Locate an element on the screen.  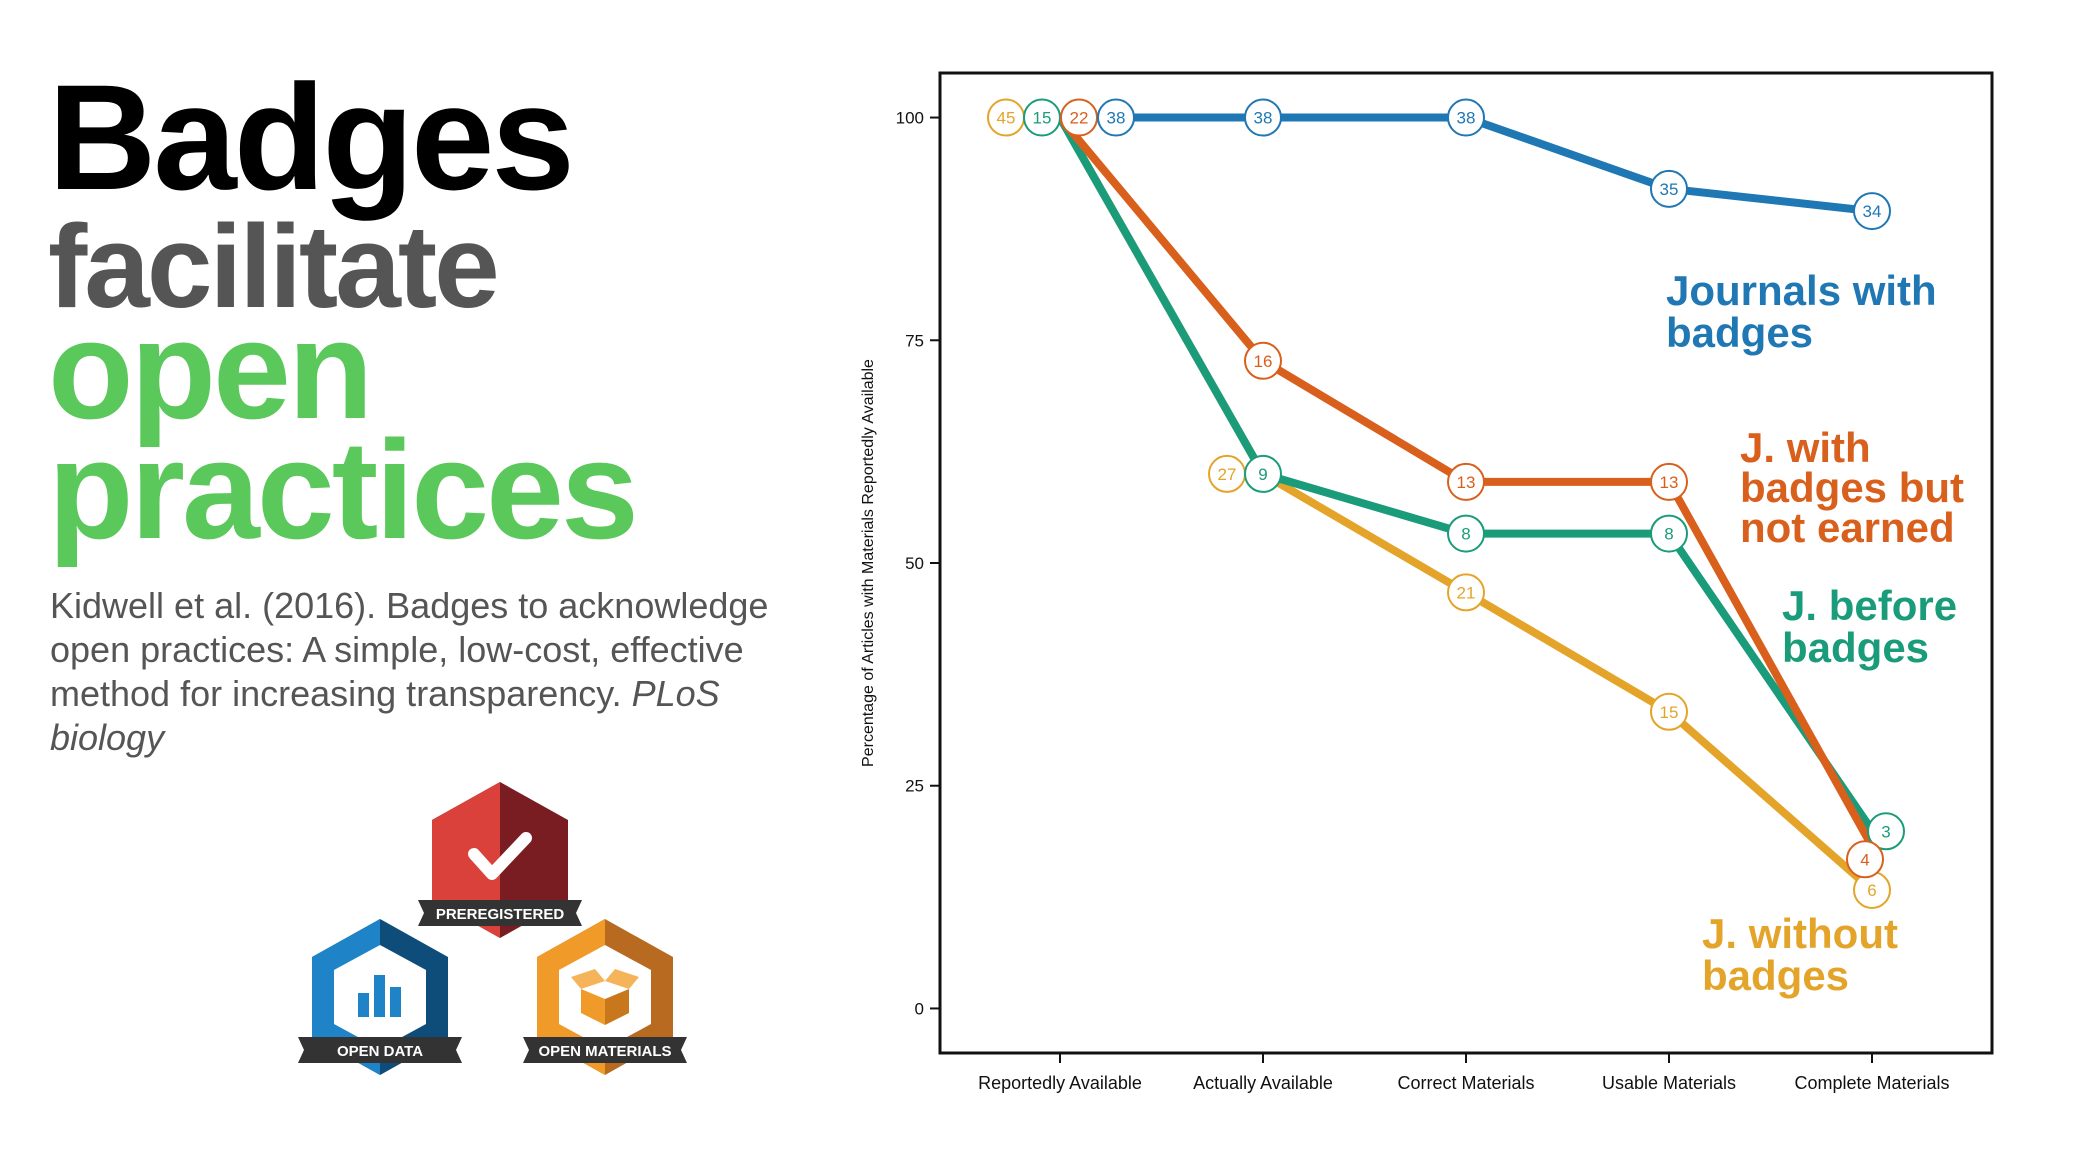
open-data-badge-label: OPEN DATA is located at coordinates (380, 1051).